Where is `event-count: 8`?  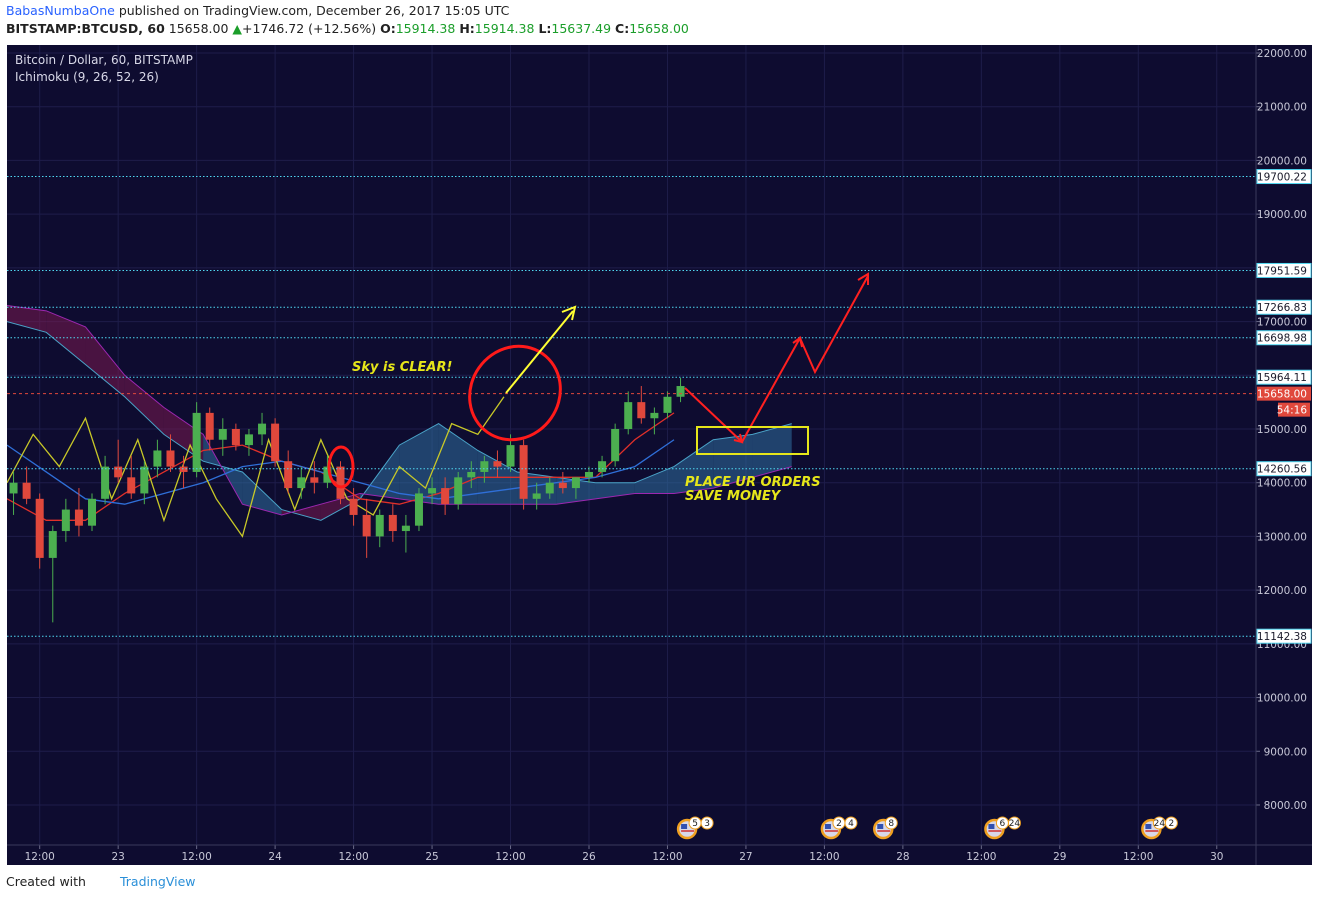
event-count: 8 is located at coordinates (891, 824).